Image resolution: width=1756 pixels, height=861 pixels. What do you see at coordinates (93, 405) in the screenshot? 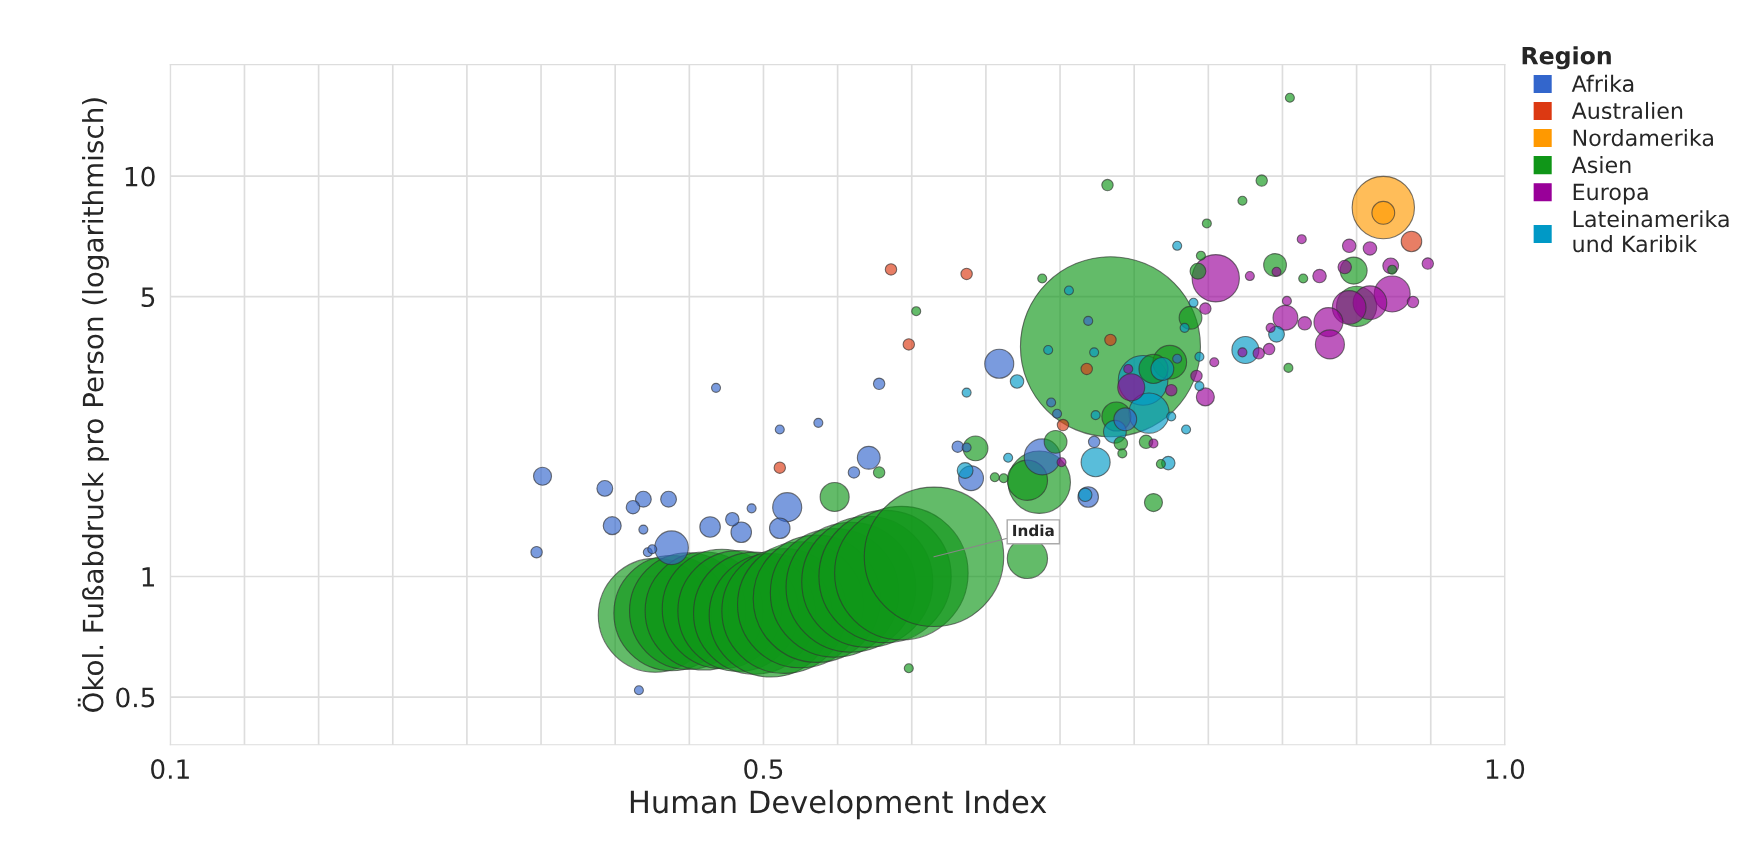
I see `y-axis-title: Ökol. Fußabdruck pro Person (logarithmisch)` at bounding box center [93, 405].